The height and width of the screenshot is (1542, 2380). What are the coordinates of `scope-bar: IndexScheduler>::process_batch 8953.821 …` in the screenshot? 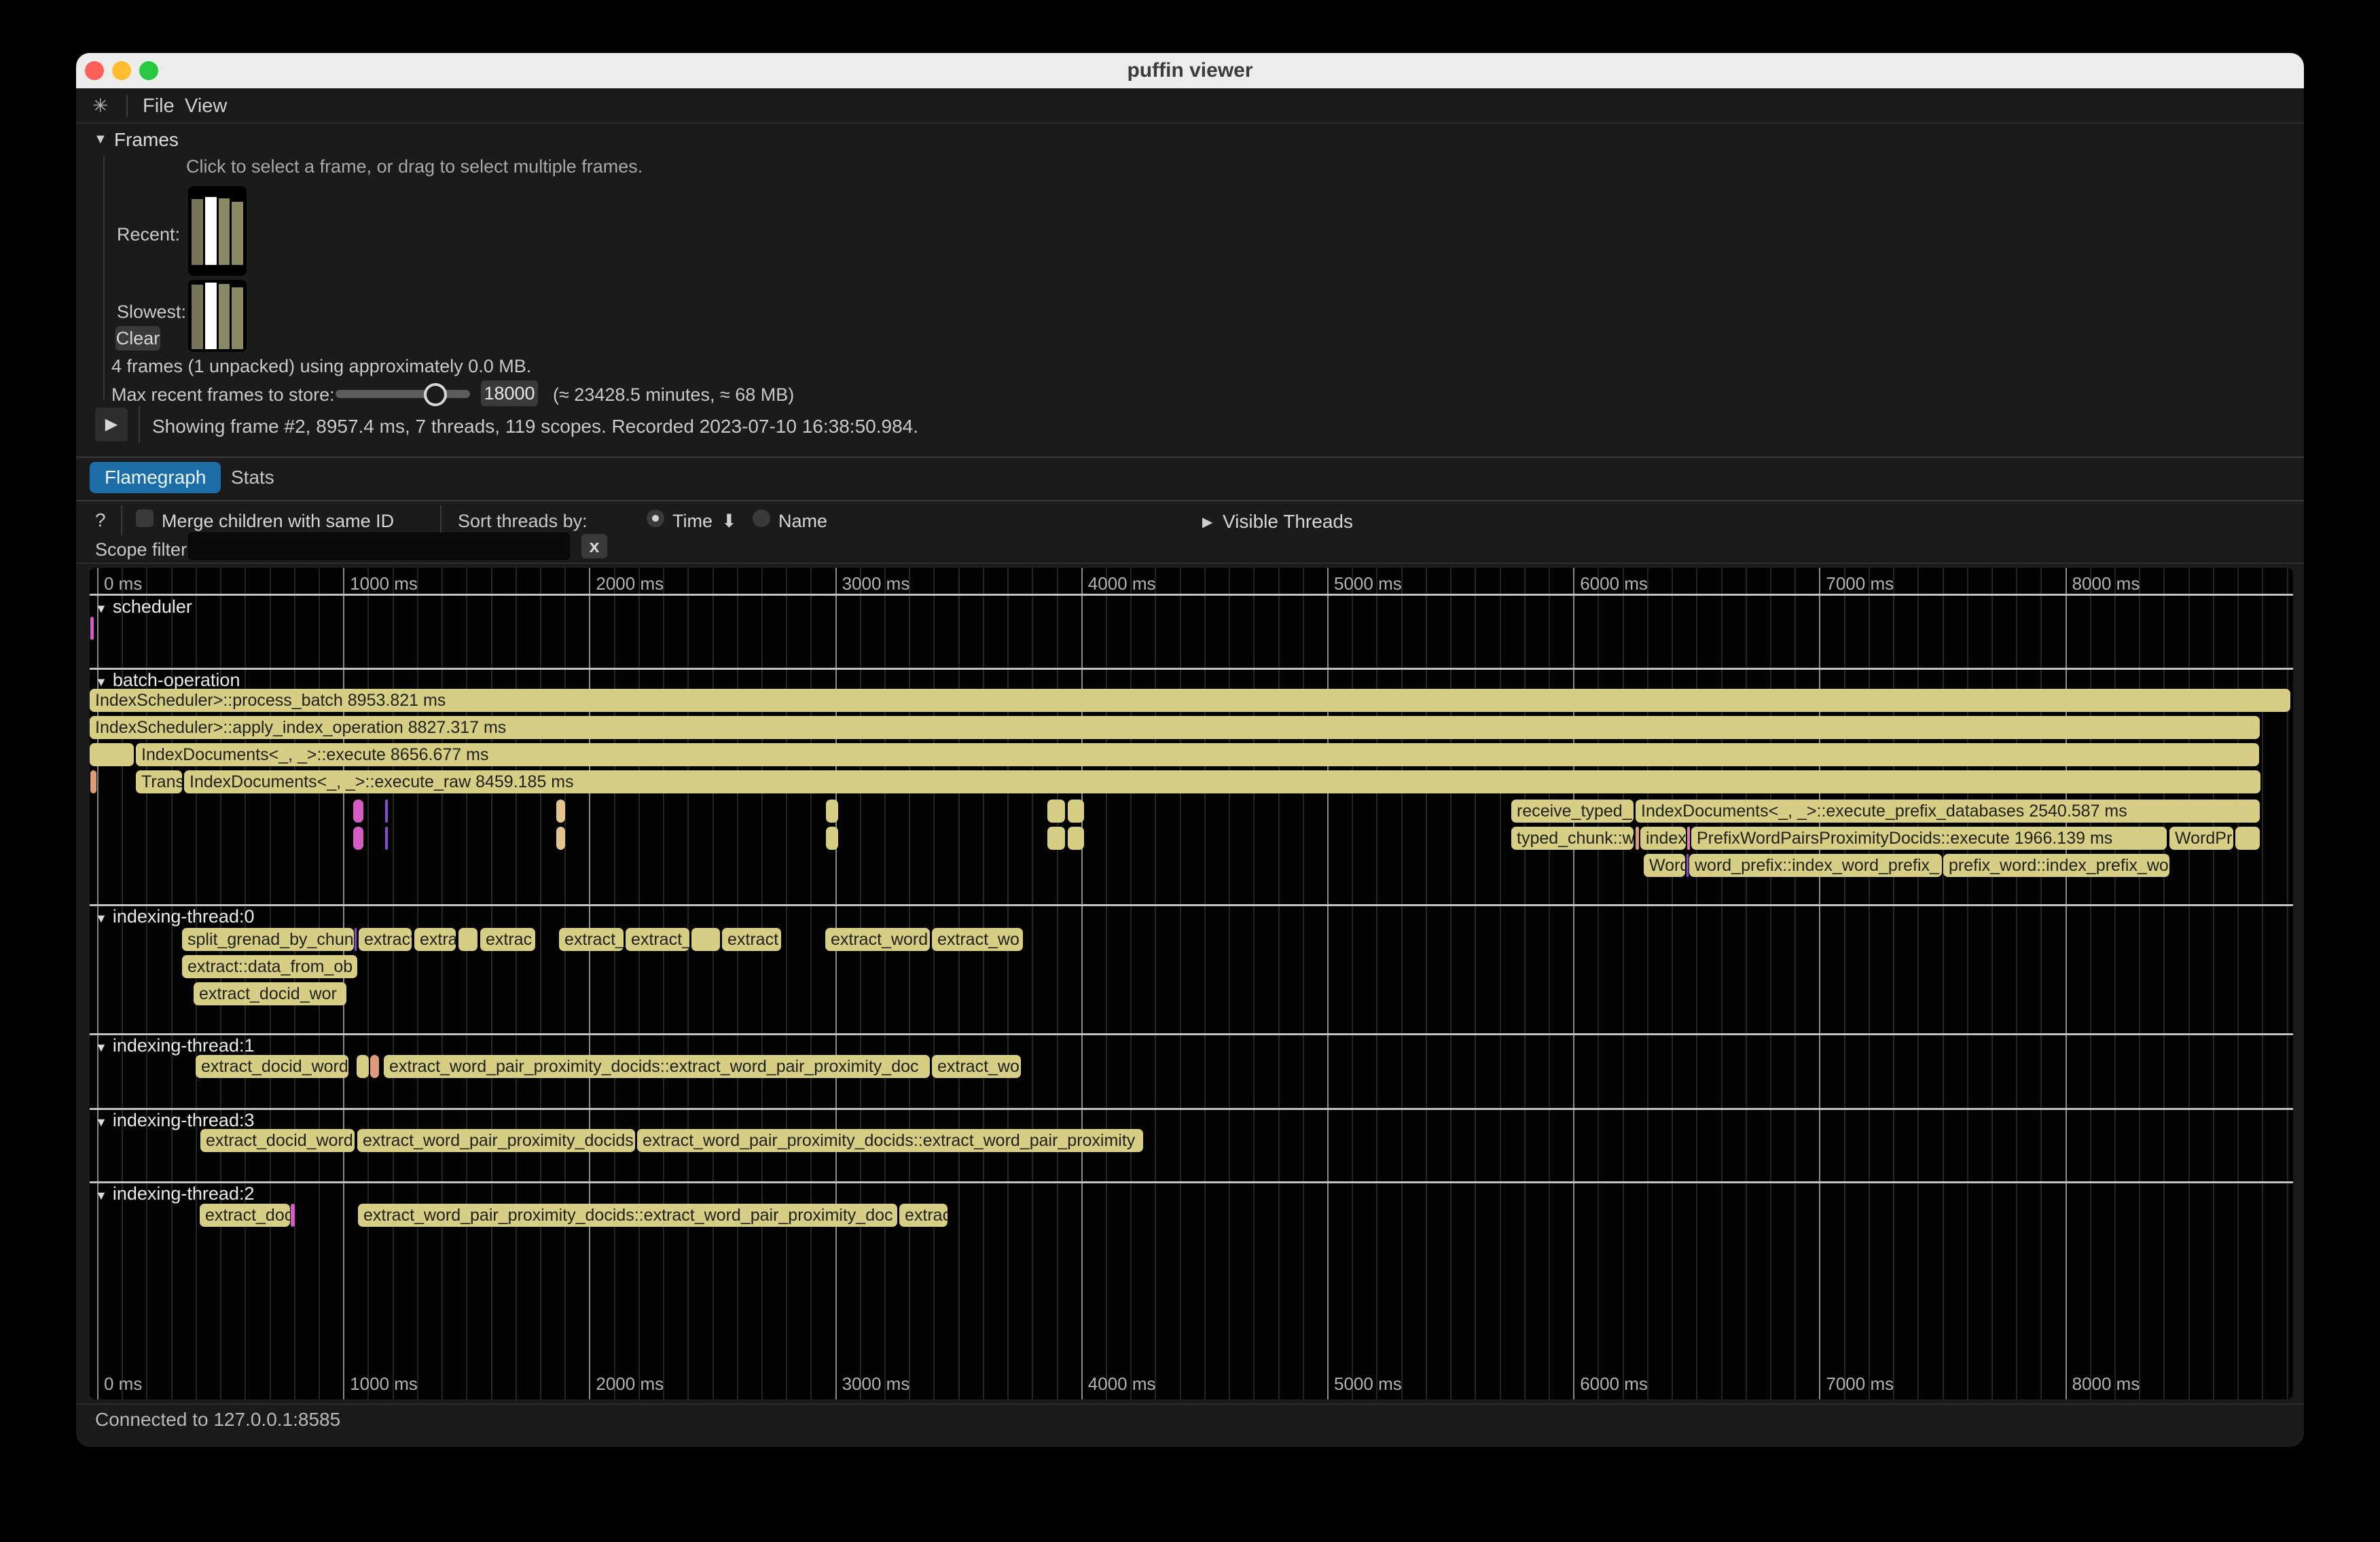 It's located at (1190, 700).